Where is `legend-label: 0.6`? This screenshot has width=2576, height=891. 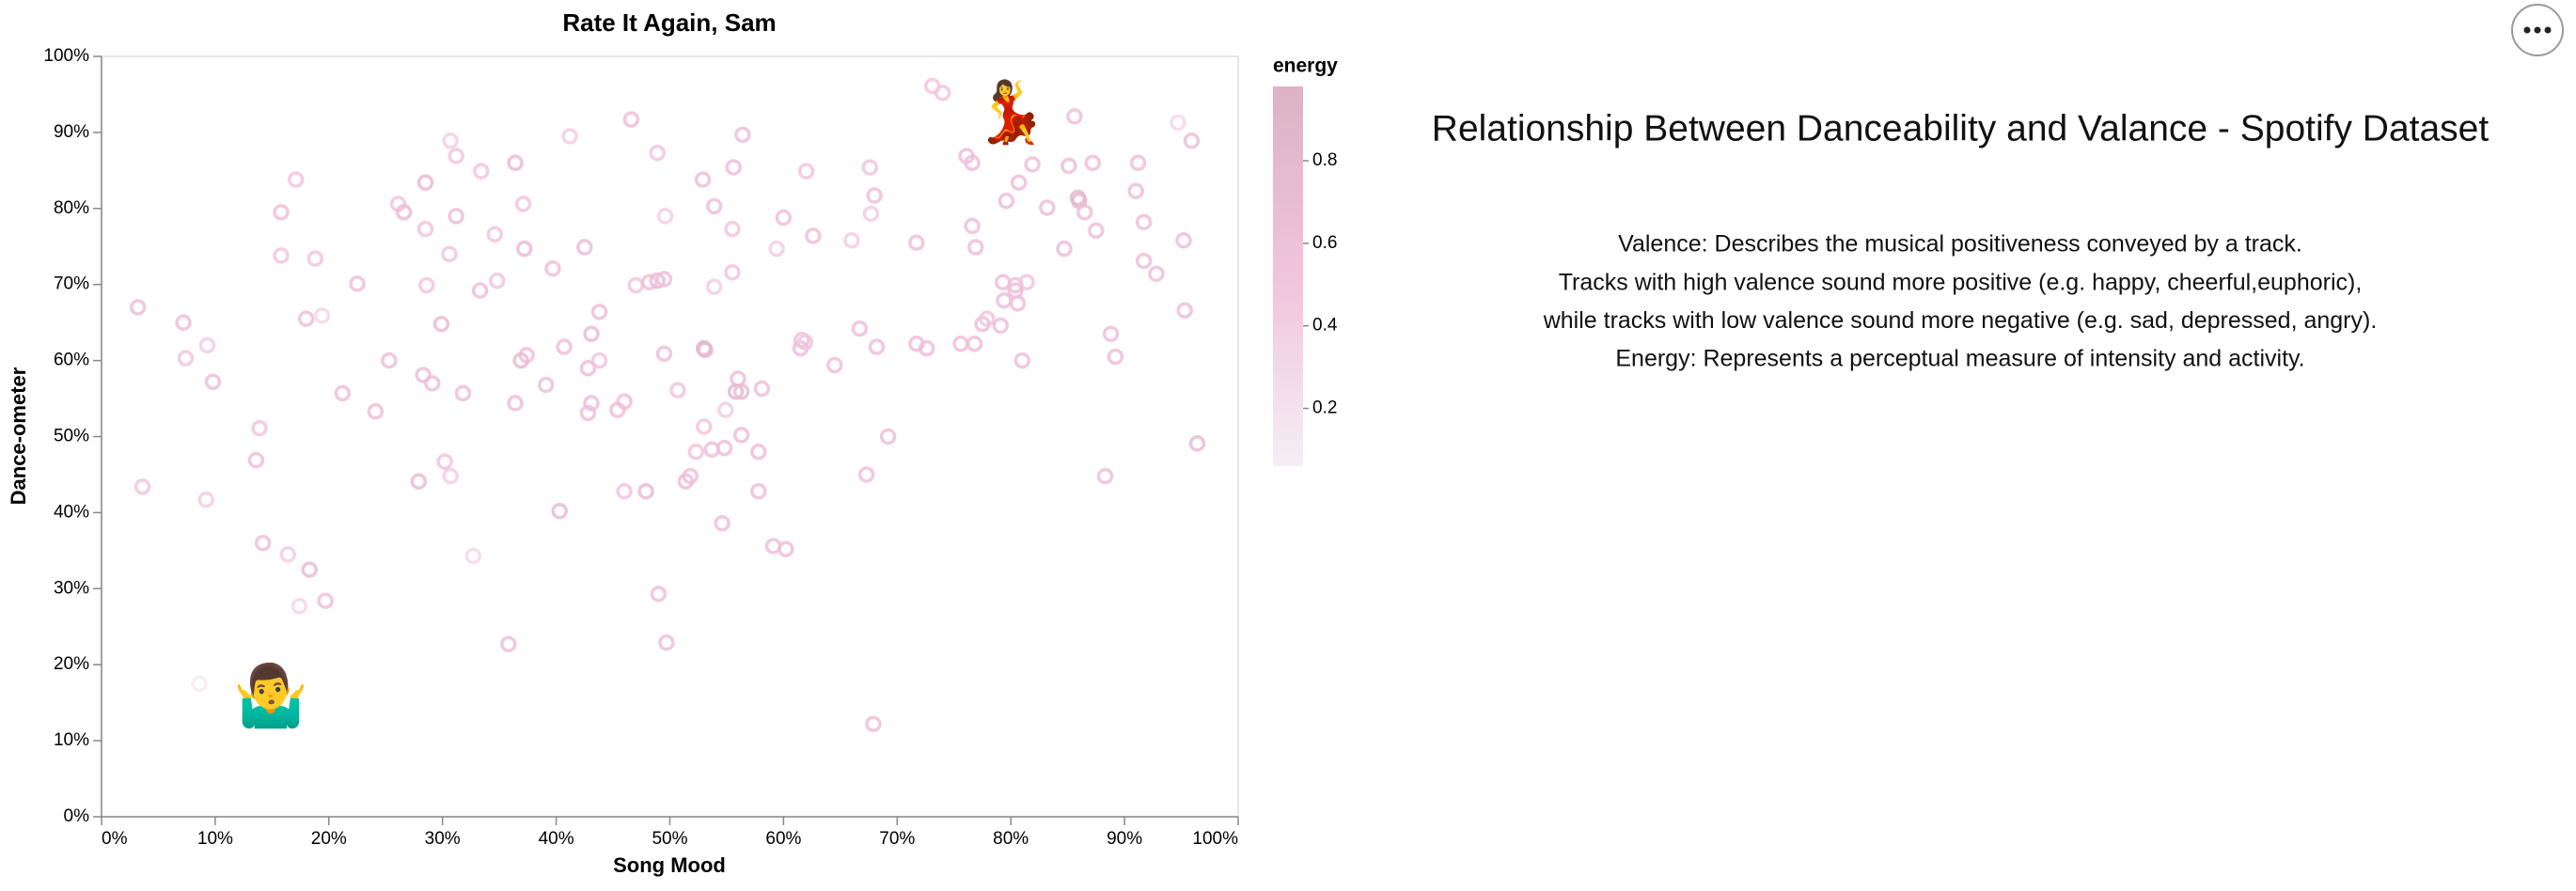
legend-label: 0.6 is located at coordinates (1324, 243).